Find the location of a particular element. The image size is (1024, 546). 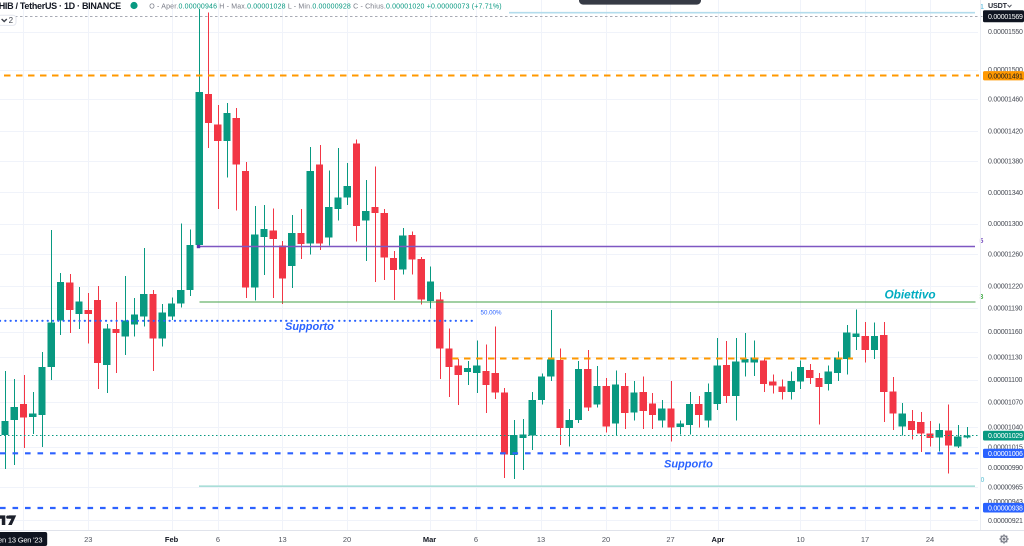

svg-text: 0.00000965 is located at coordinates (1005, 488).